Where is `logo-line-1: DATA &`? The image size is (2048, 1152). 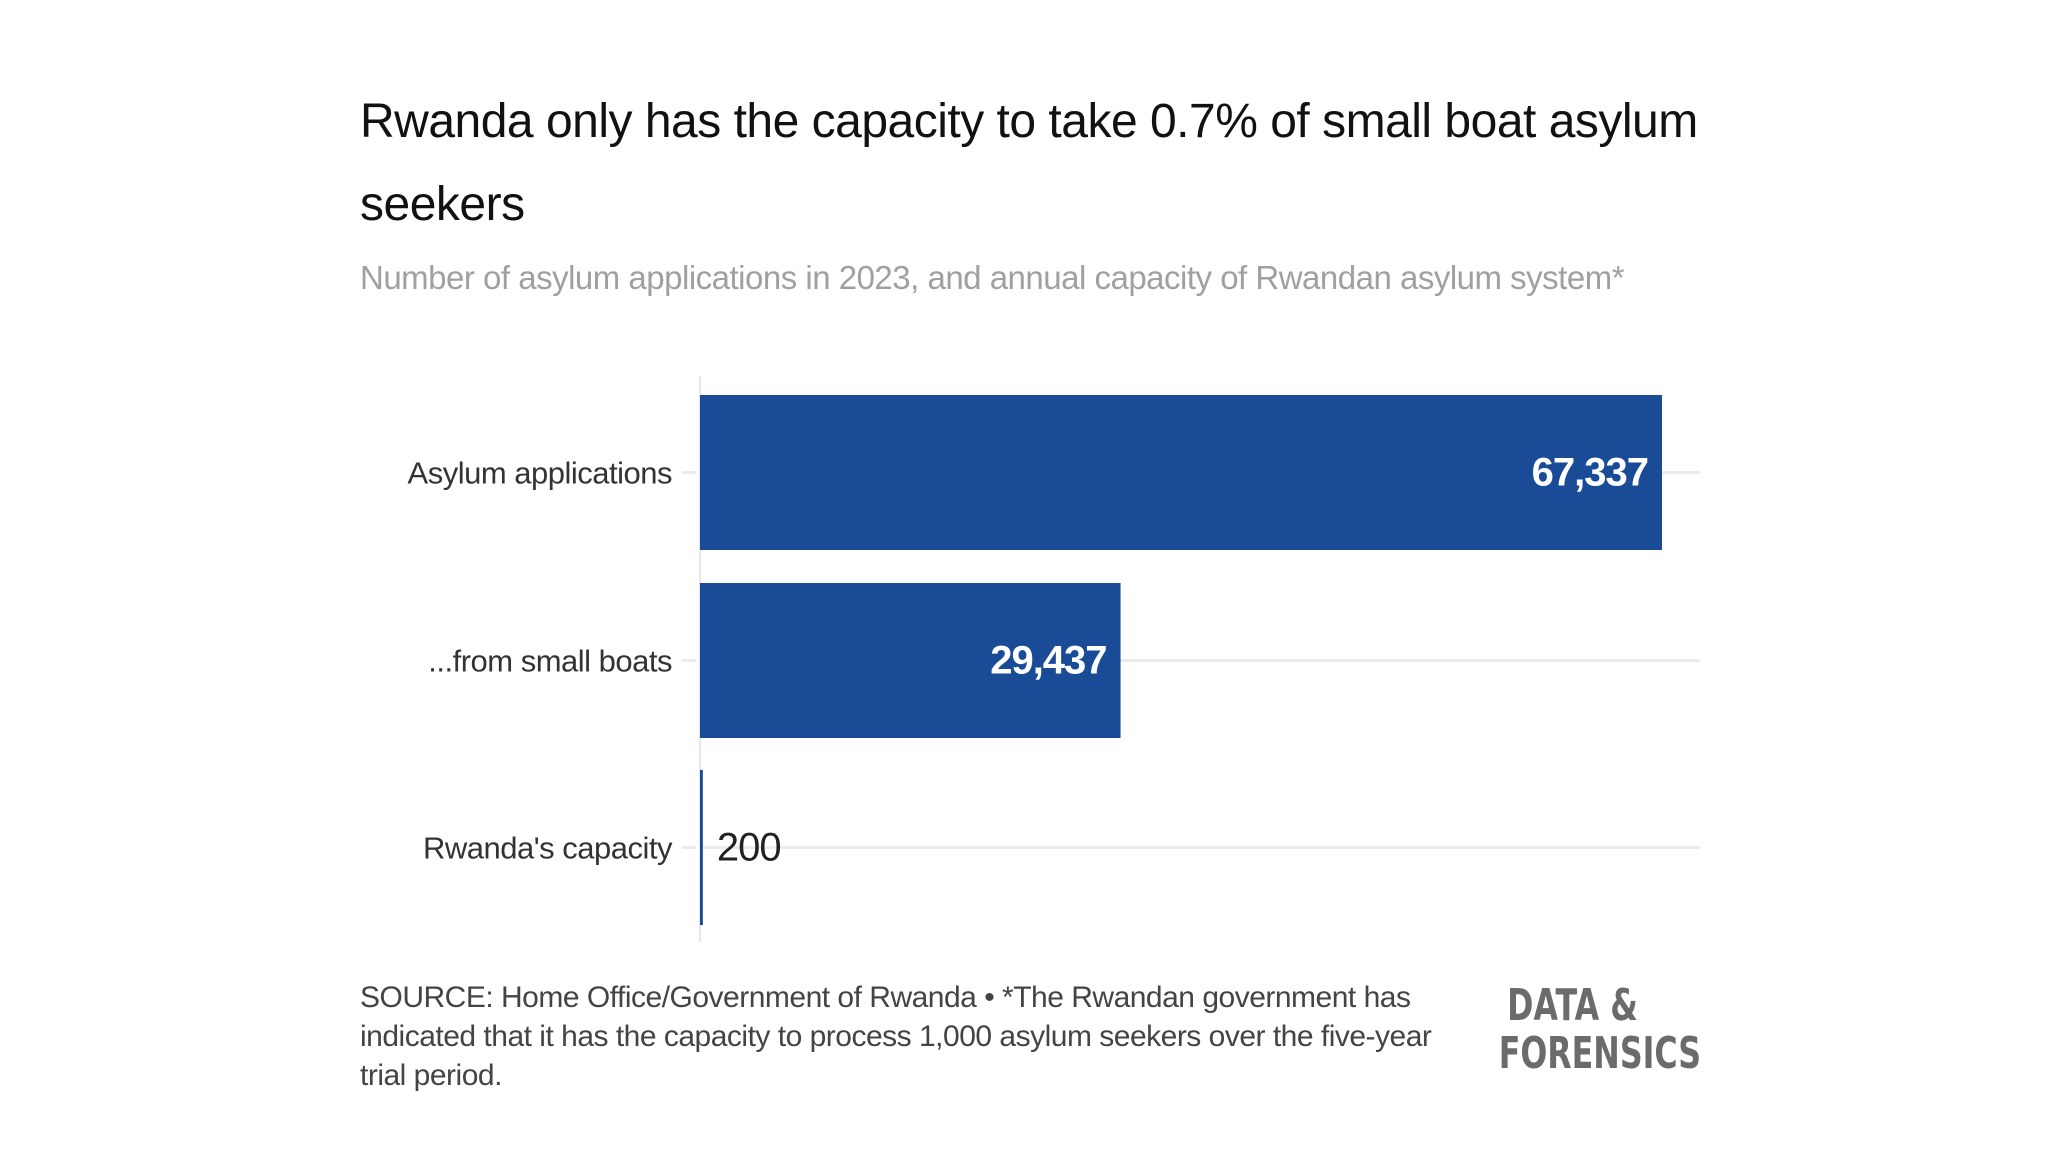
logo-line-1: DATA & is located at coordinates (1572, 1005).